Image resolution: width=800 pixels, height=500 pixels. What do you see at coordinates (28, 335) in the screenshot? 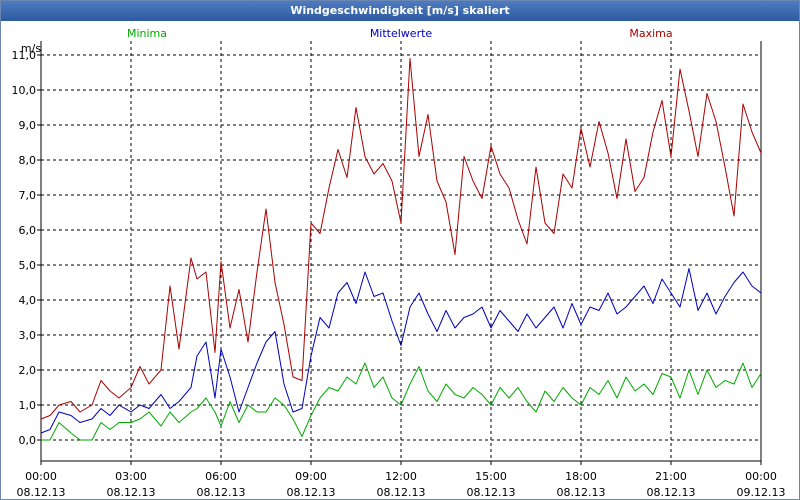
I see `y-tick-label: 3,0` at bounding box center [28, 335].